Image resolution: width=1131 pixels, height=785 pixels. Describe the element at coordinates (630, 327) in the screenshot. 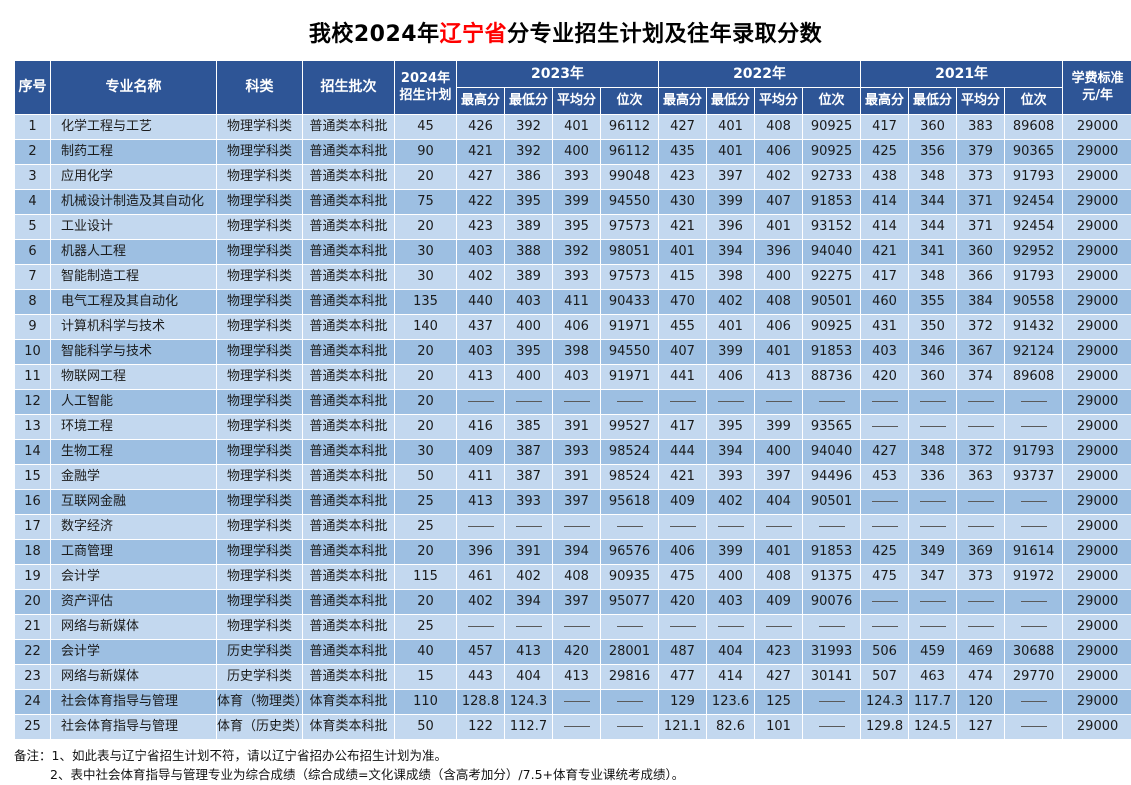

I see `cell-2023-rank: 91971` at that location.